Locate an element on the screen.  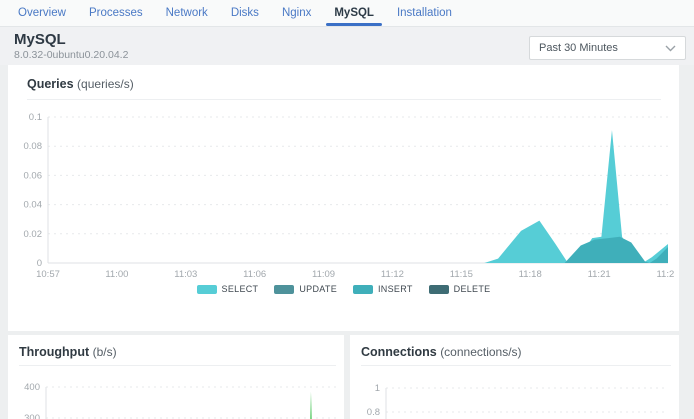
svg-text: 0.08 is located at coordinates (33, 146).